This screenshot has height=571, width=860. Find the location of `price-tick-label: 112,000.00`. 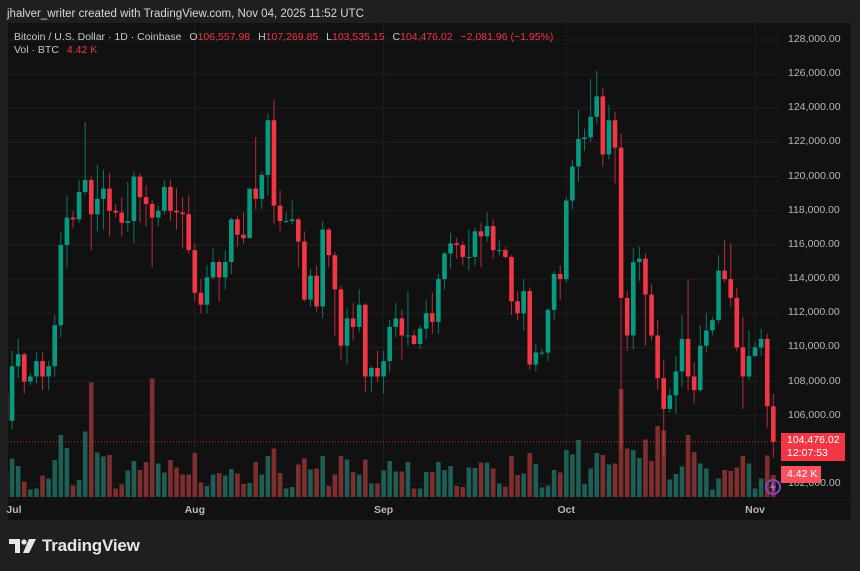

price-tick-label: 112,000.00 is located at coordinates (814, 312).